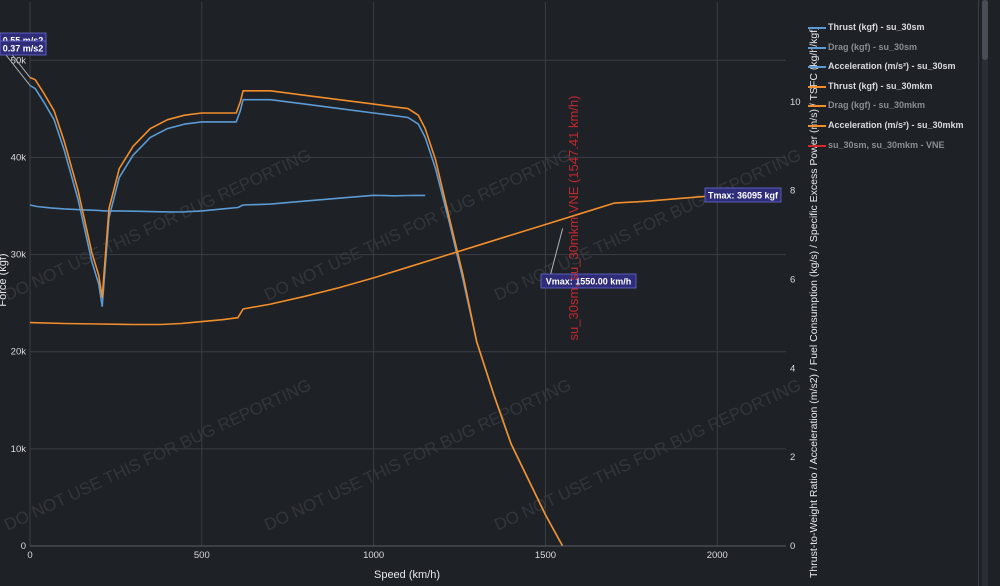 The height and width of the screenshot is (586, 1000). I want to click on legend-item: Acceleration (m/s²) - su_30mkm, so click(896, 126).